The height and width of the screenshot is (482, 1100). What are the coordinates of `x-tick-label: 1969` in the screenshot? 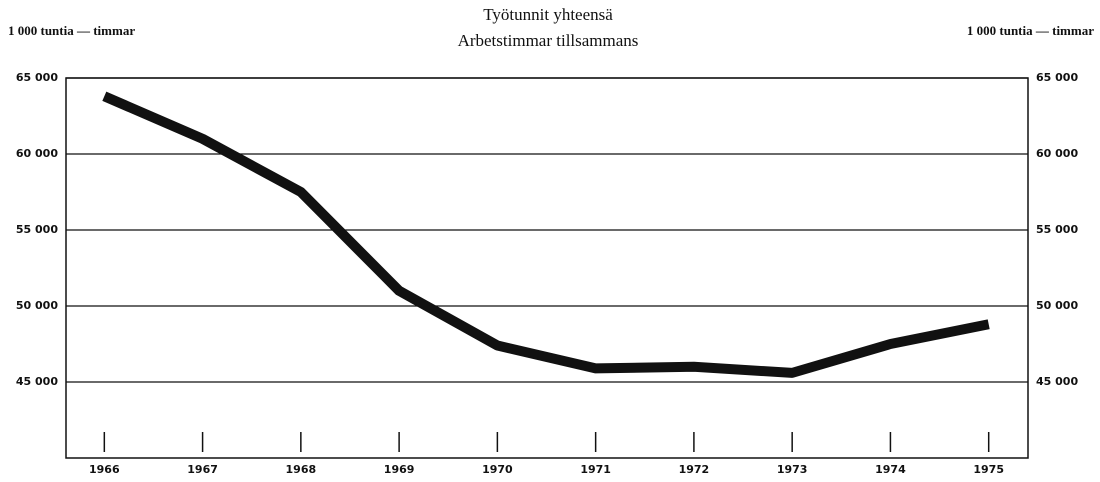 It's located at (399, 469).